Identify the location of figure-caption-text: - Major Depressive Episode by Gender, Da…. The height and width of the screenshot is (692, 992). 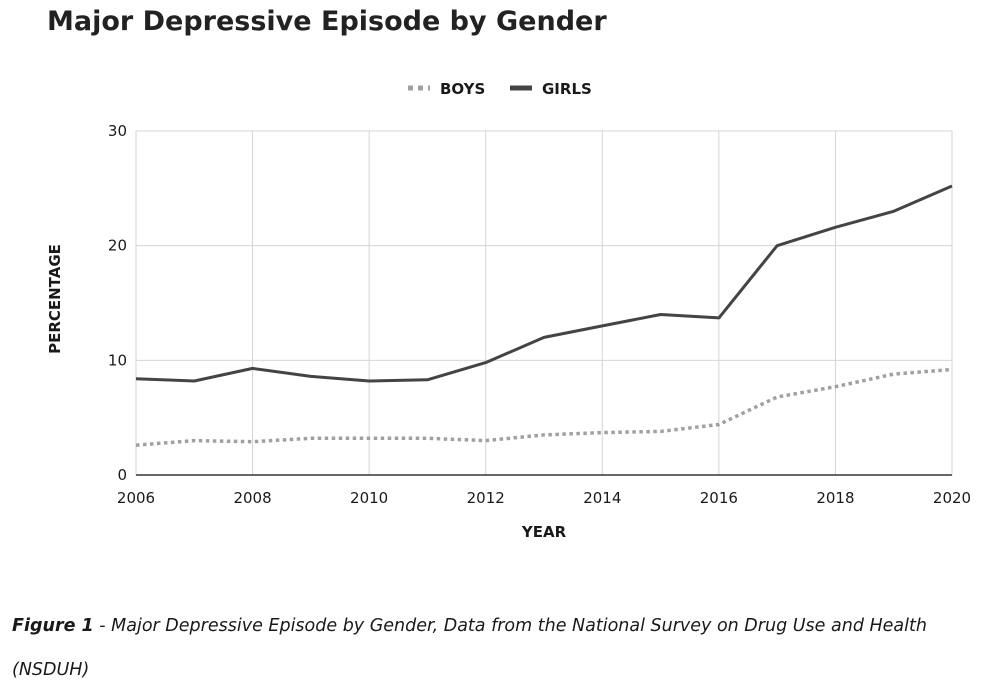
(469, 648).